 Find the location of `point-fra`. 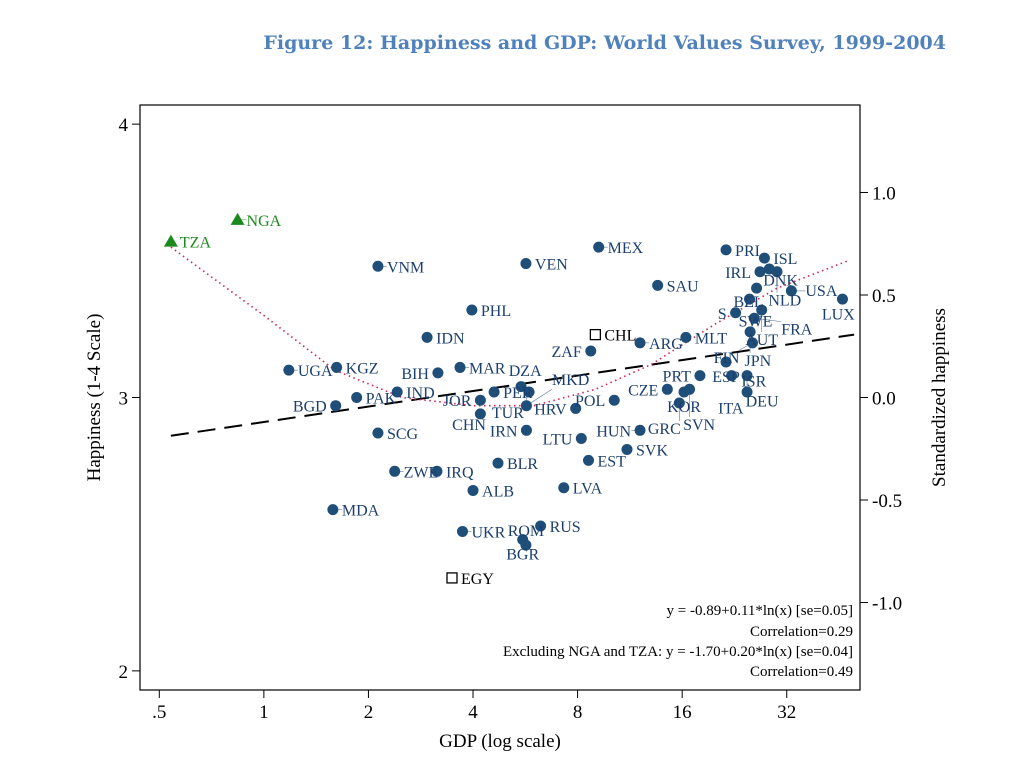

point-fra is located at coordinates (754, 318).